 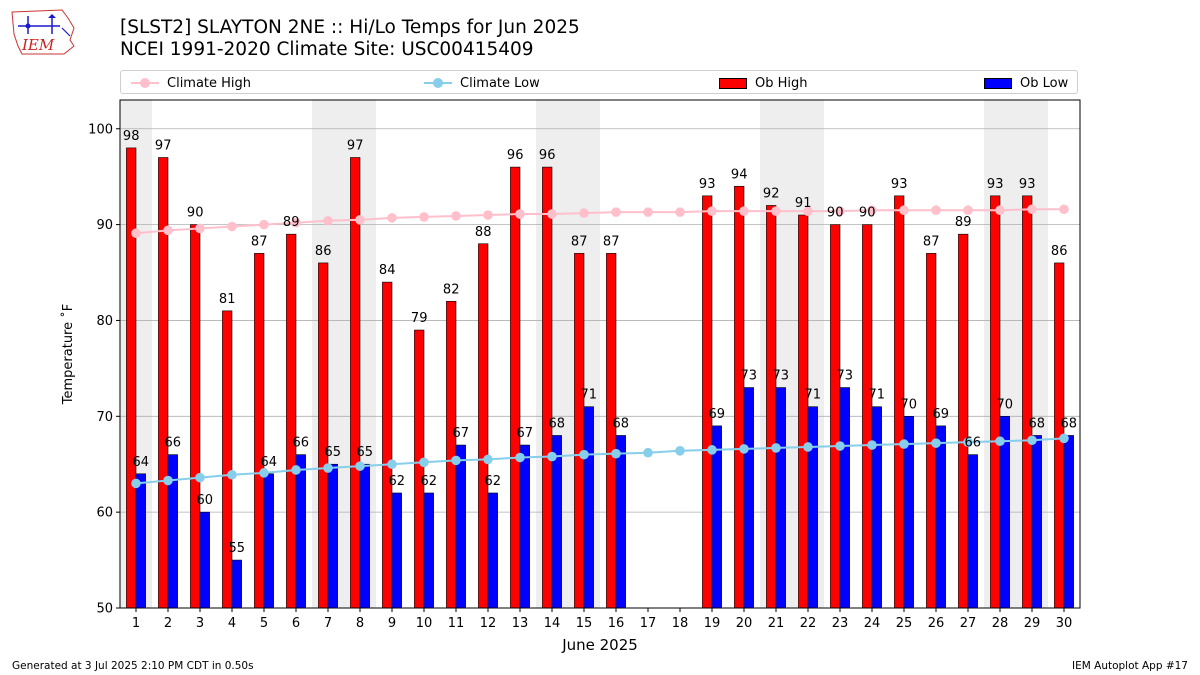 I want to click on x-tick-label: 6, so click(x=296, y=623).